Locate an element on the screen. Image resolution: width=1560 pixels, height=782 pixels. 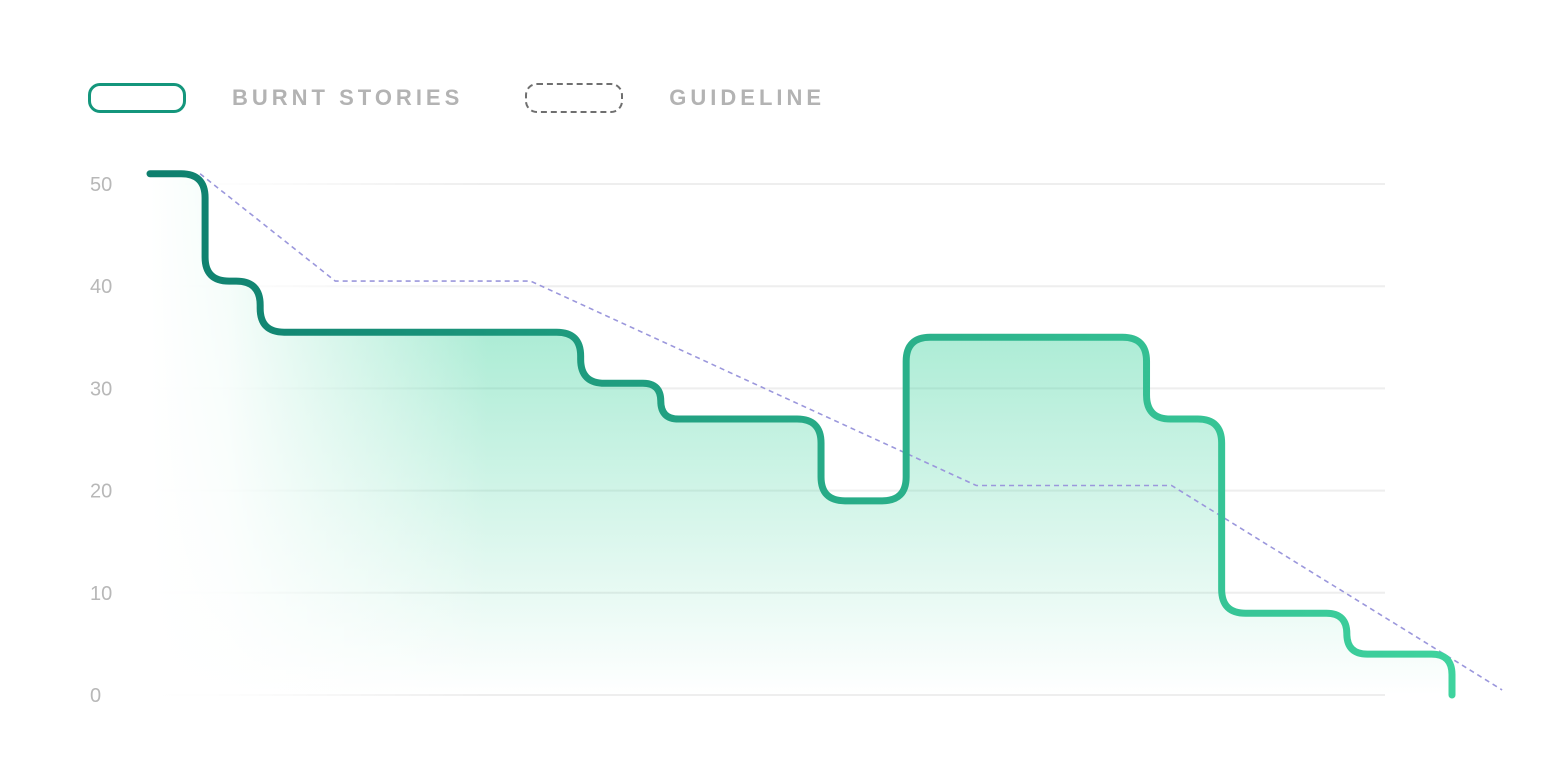
burnt-stories-legend-label: BURNT STORIES is located at coordinates (348, 97).